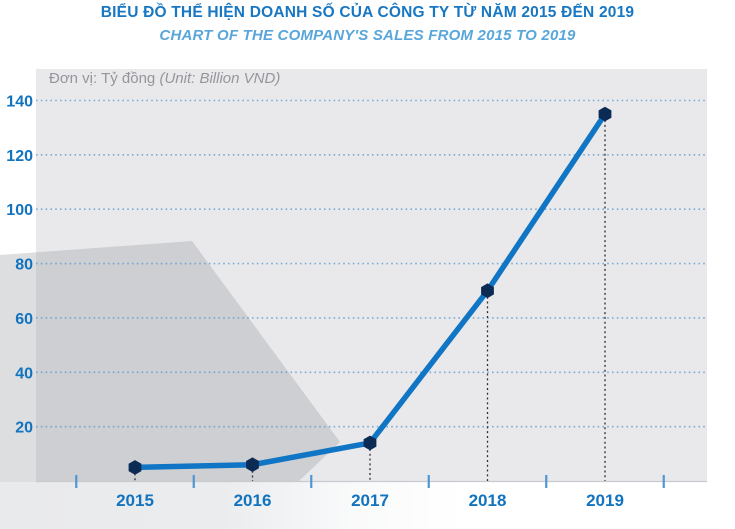  Describe the element at coordinates (605, 114) in the screenshot. I see `data-point-2019` at that location.